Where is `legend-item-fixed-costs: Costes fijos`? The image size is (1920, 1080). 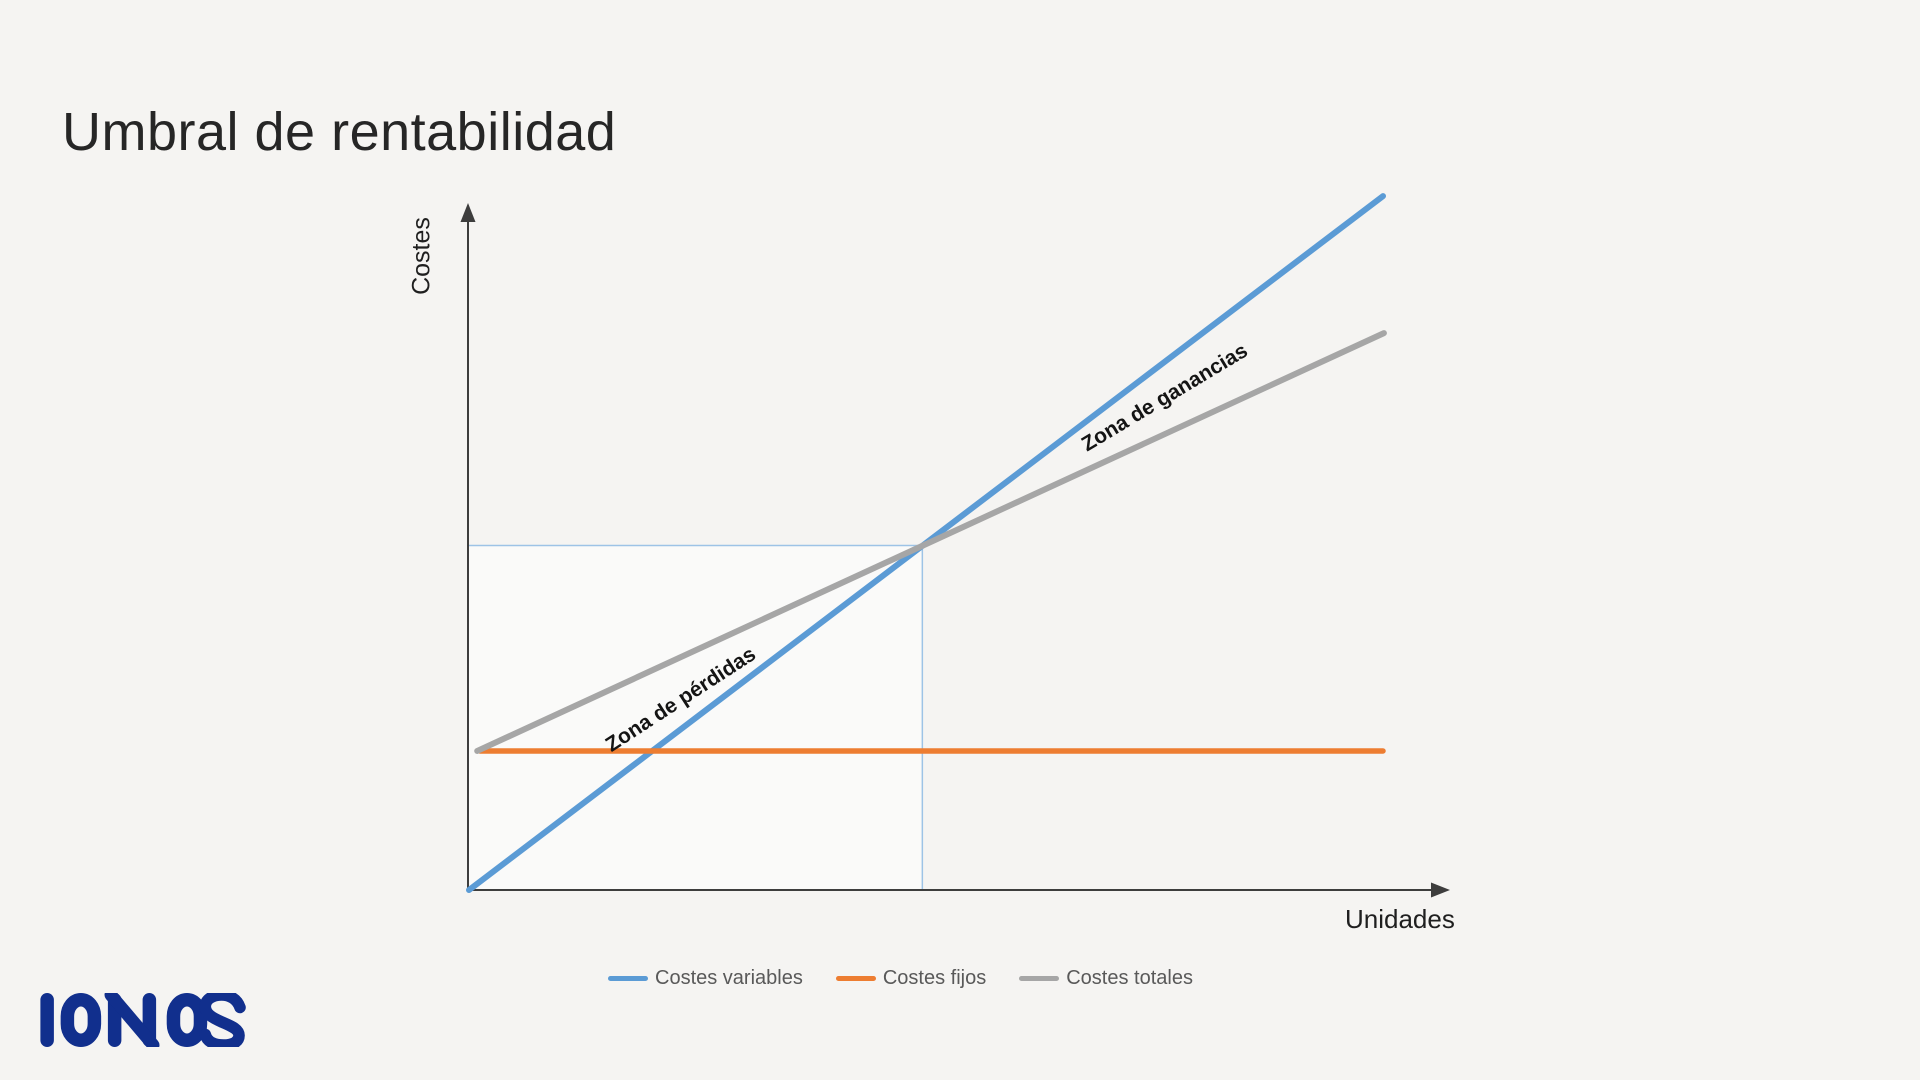 legend-item-fixed-costs: Costes fijos is located at coordinates (911, 978).